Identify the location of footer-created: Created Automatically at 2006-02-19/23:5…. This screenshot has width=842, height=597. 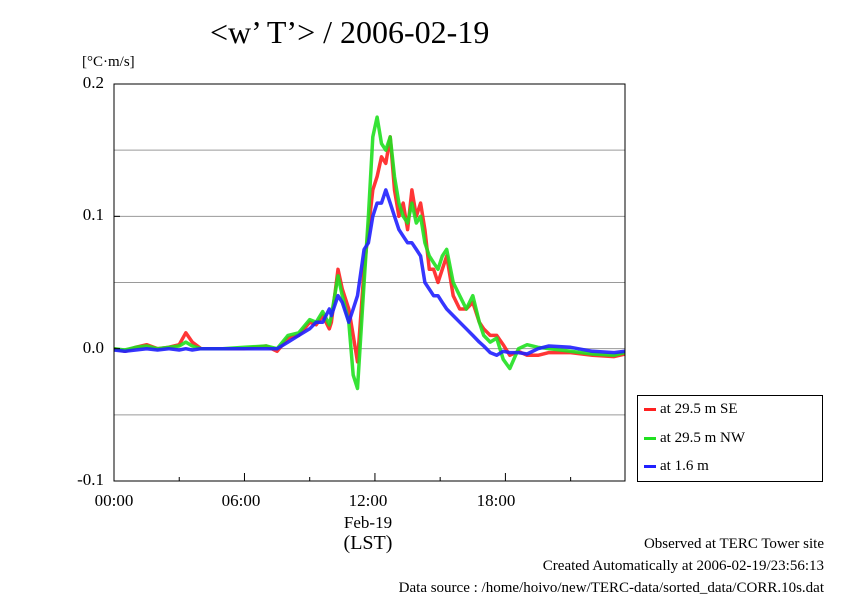
(683, 566).